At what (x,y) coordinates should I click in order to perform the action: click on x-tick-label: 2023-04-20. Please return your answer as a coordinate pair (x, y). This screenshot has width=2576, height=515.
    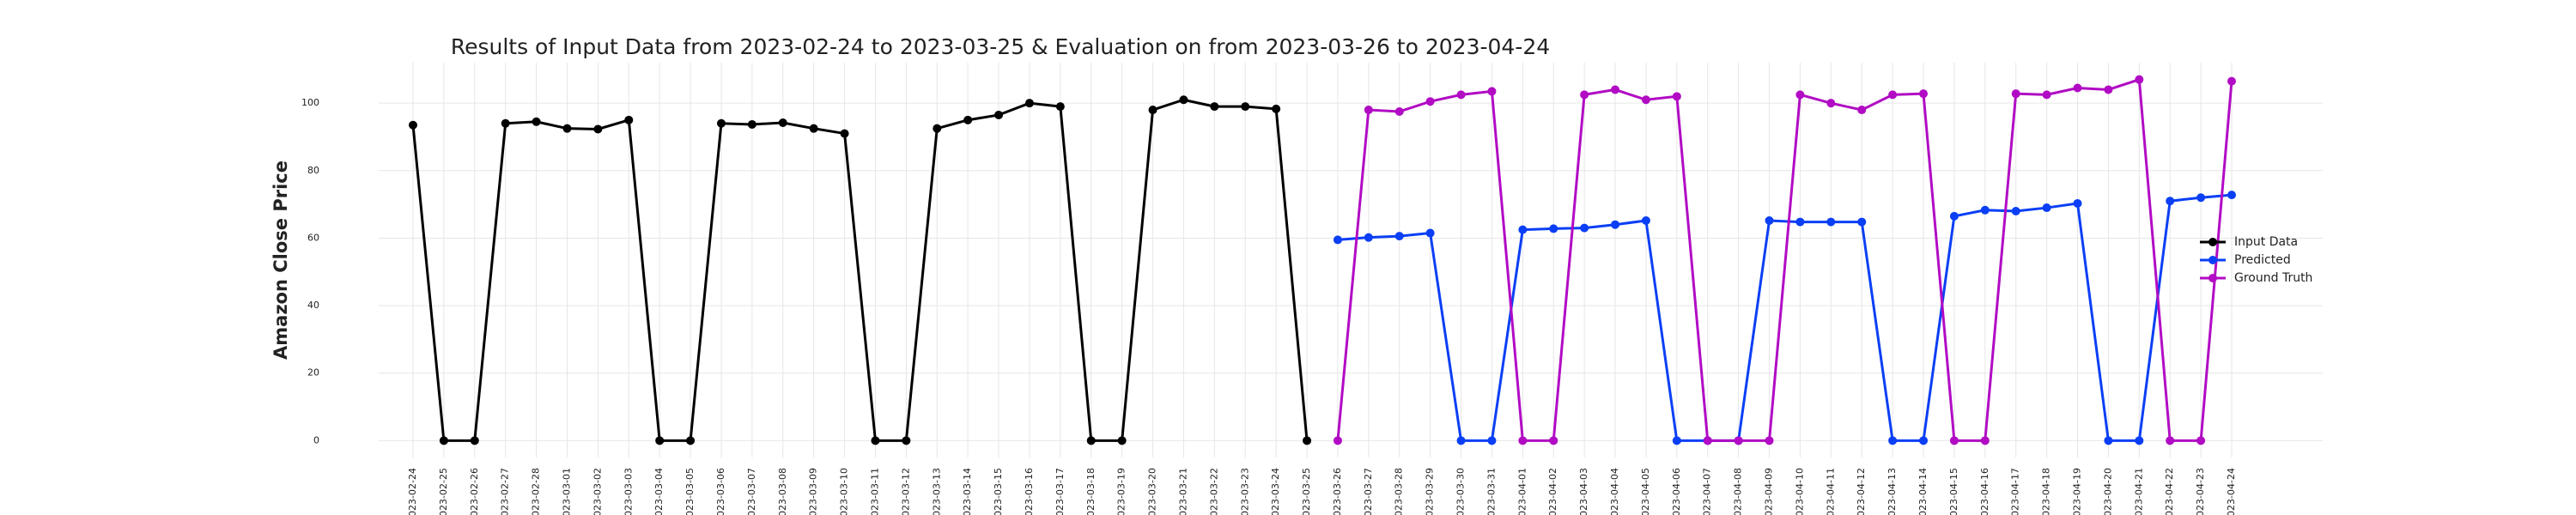
    Looking at the image, I should click on (2107, 491).